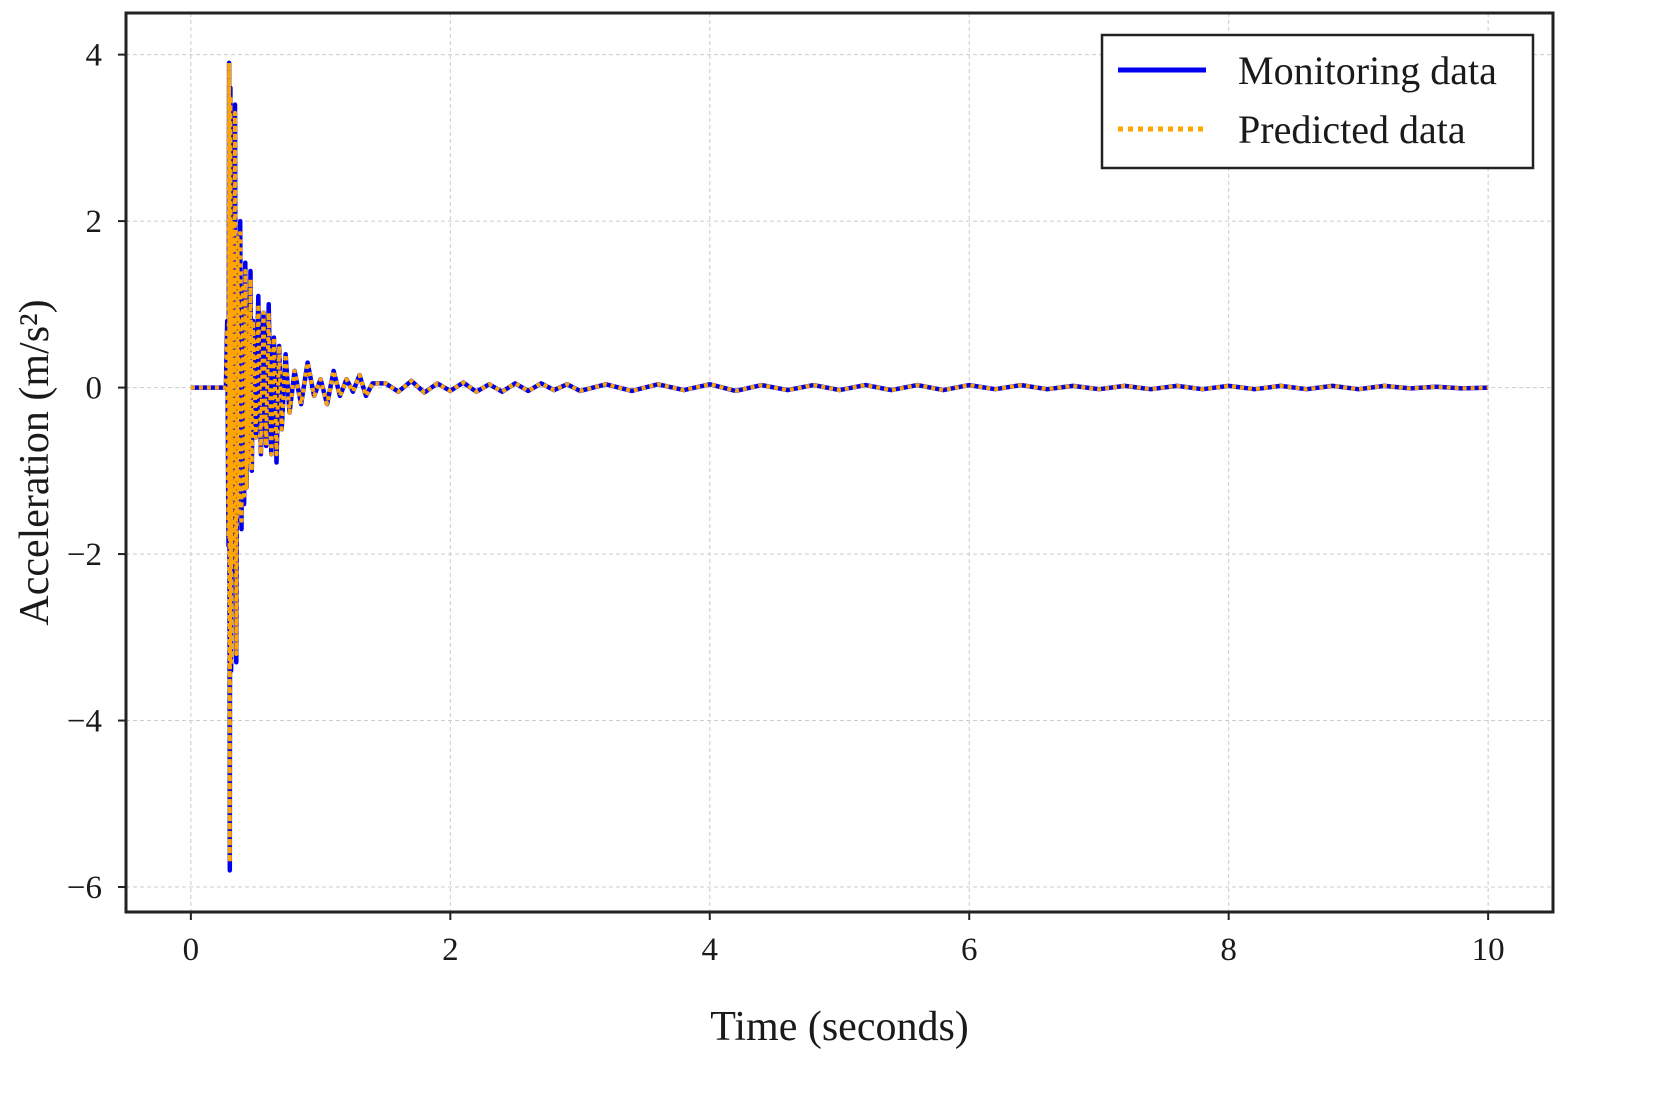 This screenshot has height=1093, width=1660. I want to click on y-tick-label: −4, so click(84, 722).